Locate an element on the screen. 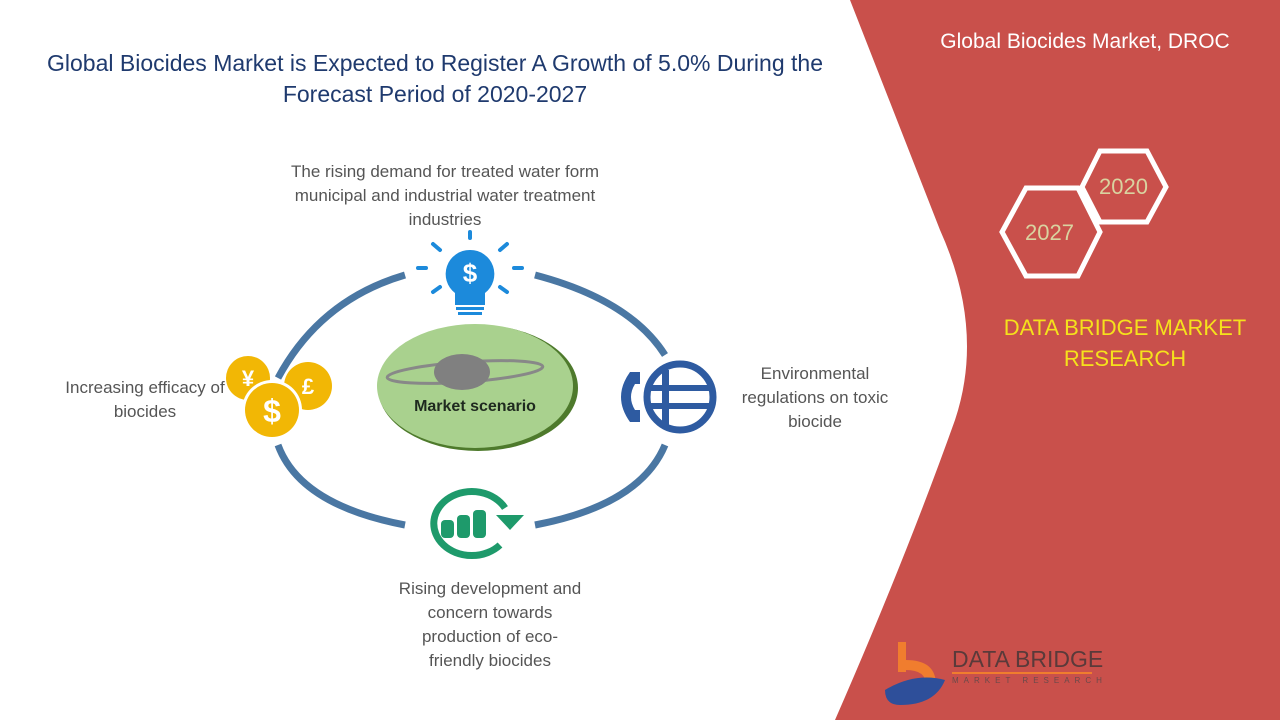 The width and height of the screenshot is (1280, 720). logo-subtitle: MARKET RESEARCH is located at coordinates (1029, 680).